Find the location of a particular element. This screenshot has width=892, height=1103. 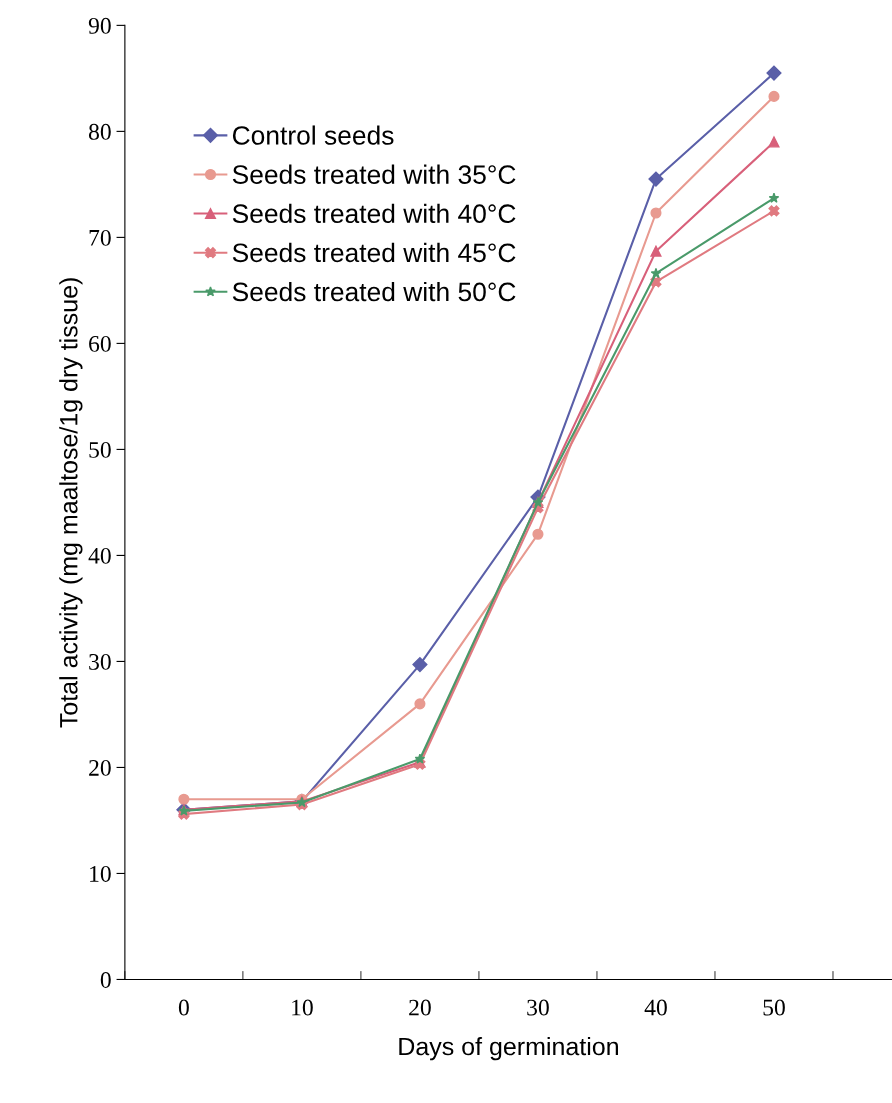

y-tick-label: 90 is located at coordinates (99, 25).